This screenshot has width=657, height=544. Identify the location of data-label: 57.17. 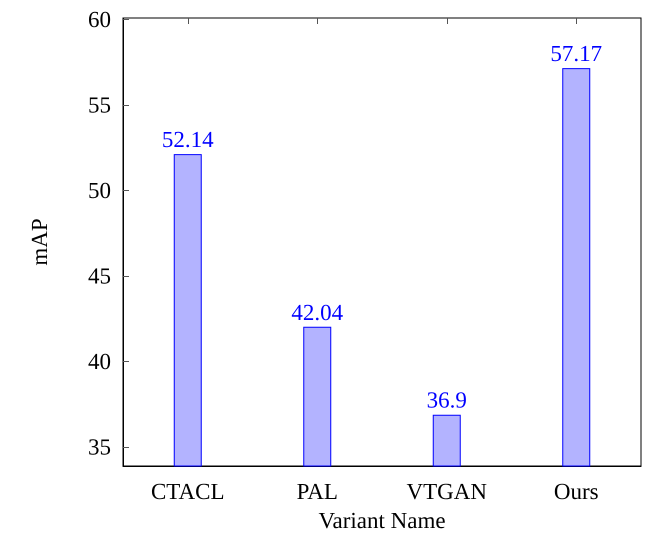
(576, 53).